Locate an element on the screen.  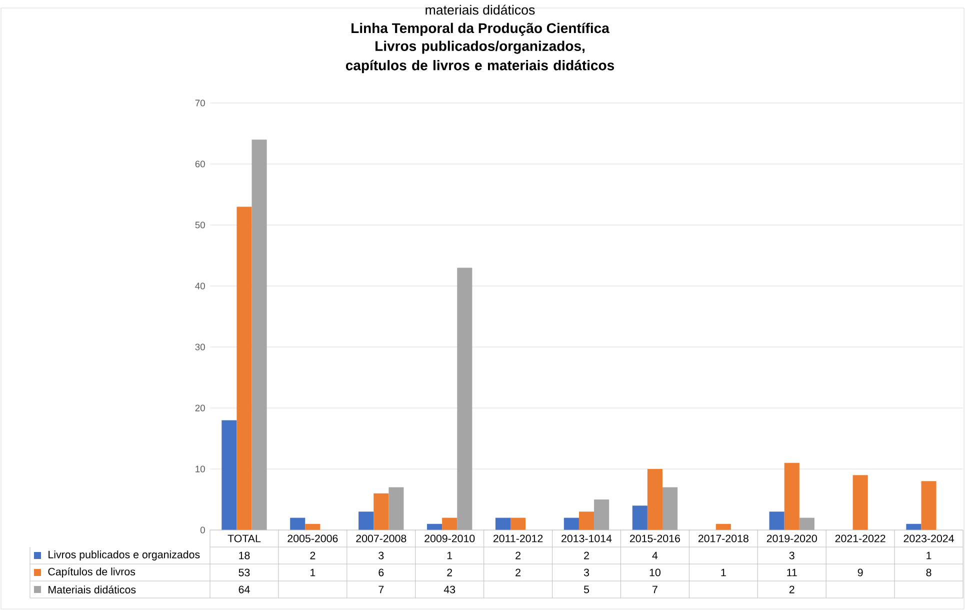
data-label: 10 is located at coordinates (655, 572).